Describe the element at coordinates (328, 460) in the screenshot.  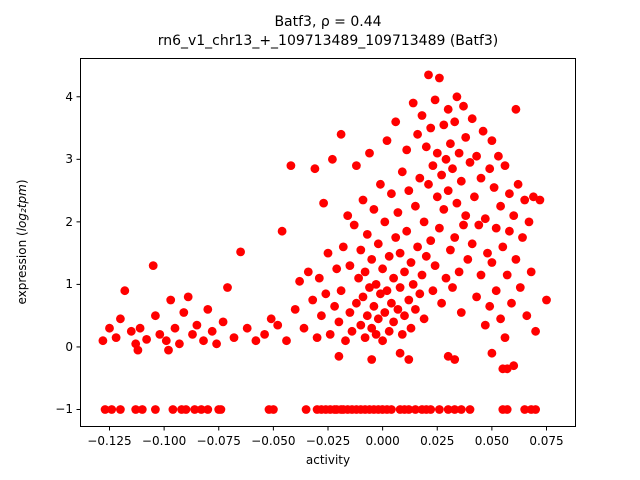
I see `x-axis-label: activity` at that location.